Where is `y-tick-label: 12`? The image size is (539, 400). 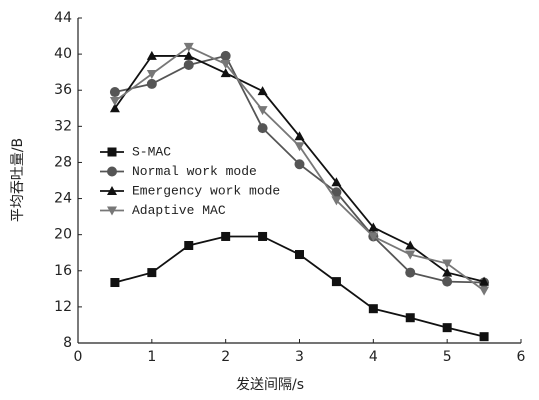 y-tick-label: 12 is located at coordinates (63, 307).